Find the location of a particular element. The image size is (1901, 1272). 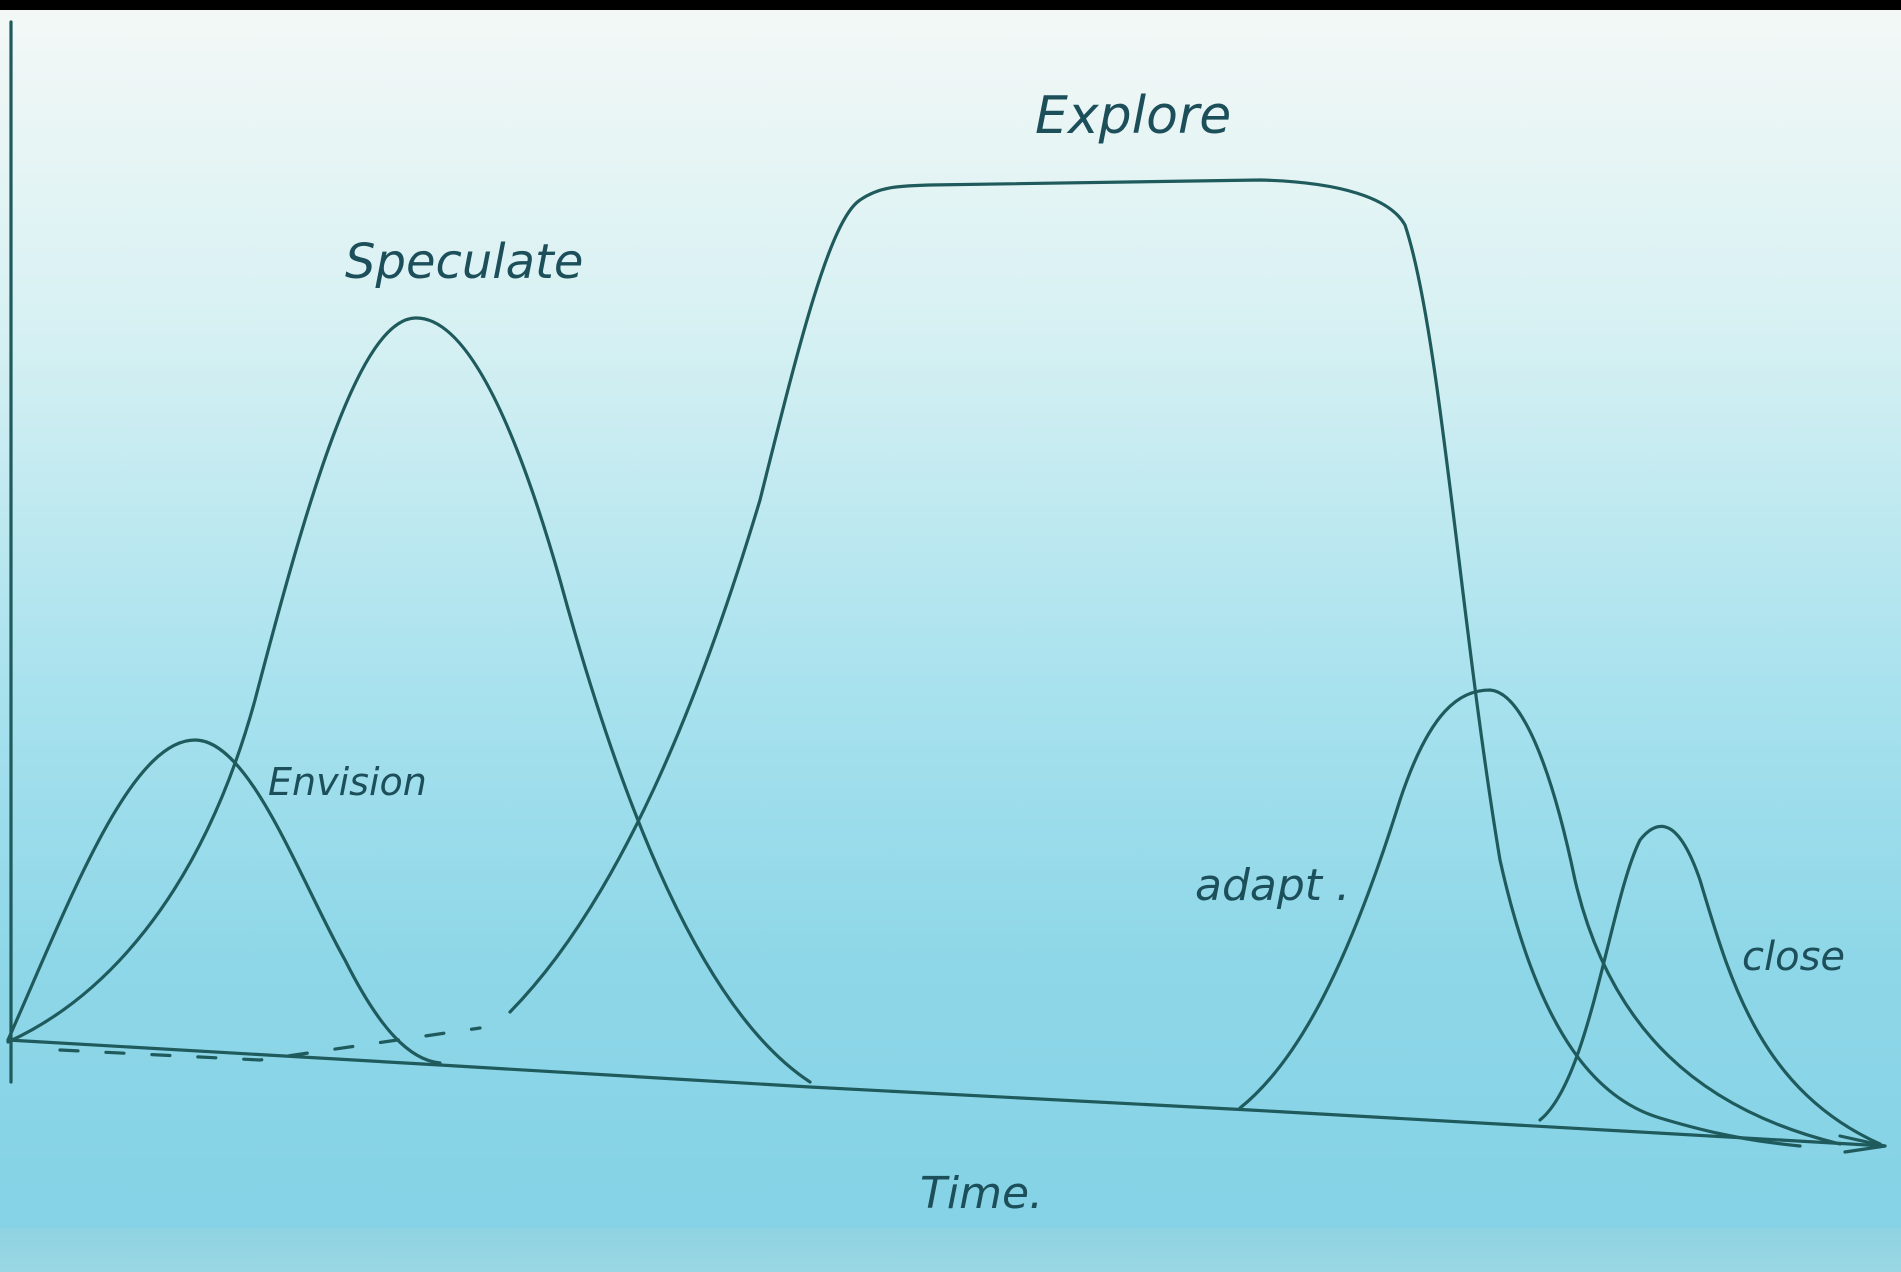

label-adapt: adapt . is located at coordinates (1272, 885).